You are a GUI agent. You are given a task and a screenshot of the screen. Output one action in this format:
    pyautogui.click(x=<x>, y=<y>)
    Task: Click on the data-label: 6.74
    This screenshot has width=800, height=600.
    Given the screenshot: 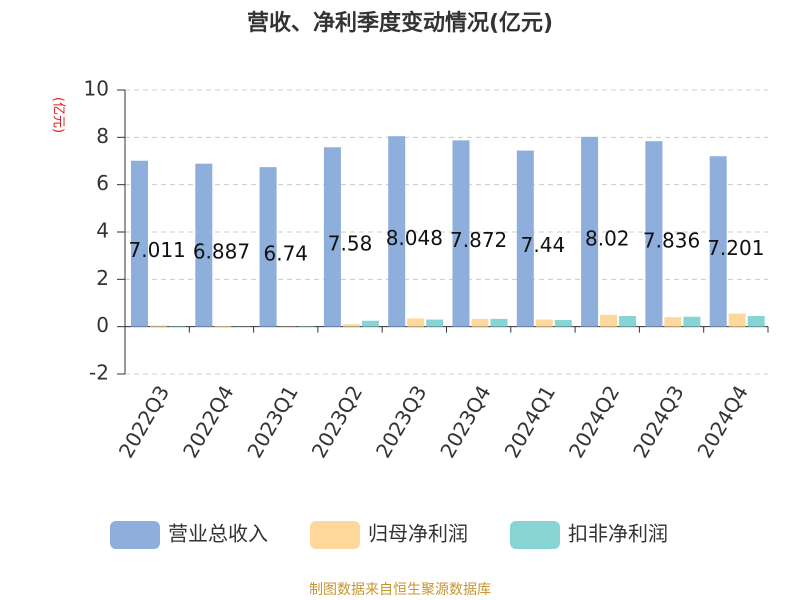 What is the action you would take?
    pyautogui.click(x=285, y=253)
    